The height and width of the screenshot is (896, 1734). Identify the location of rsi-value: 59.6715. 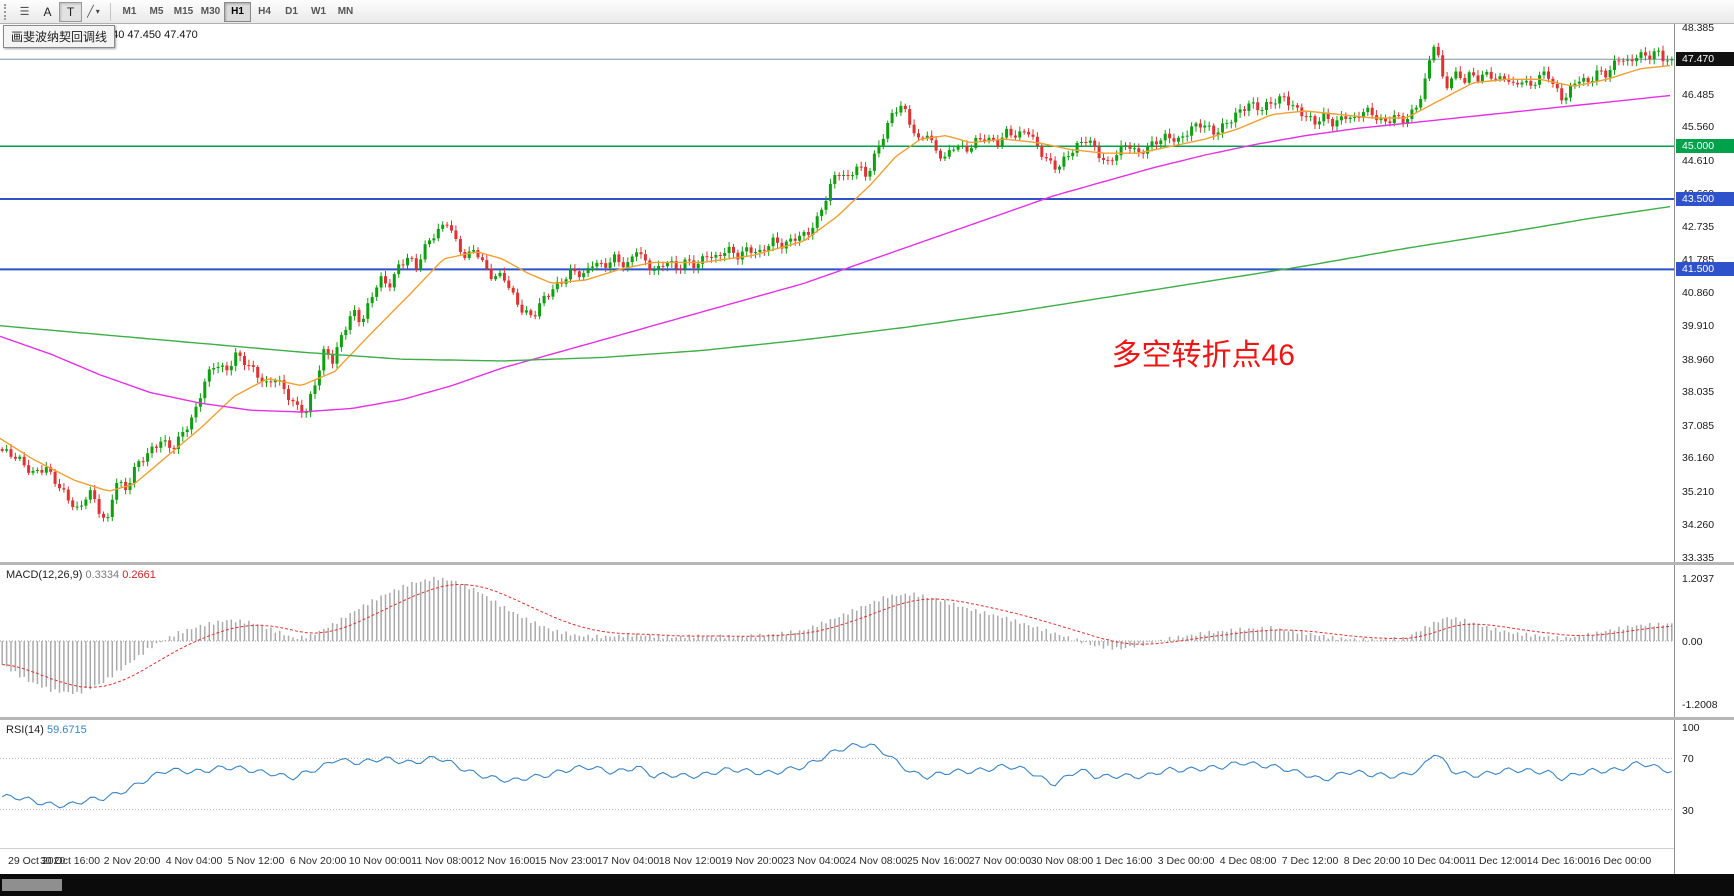
(66, 730).